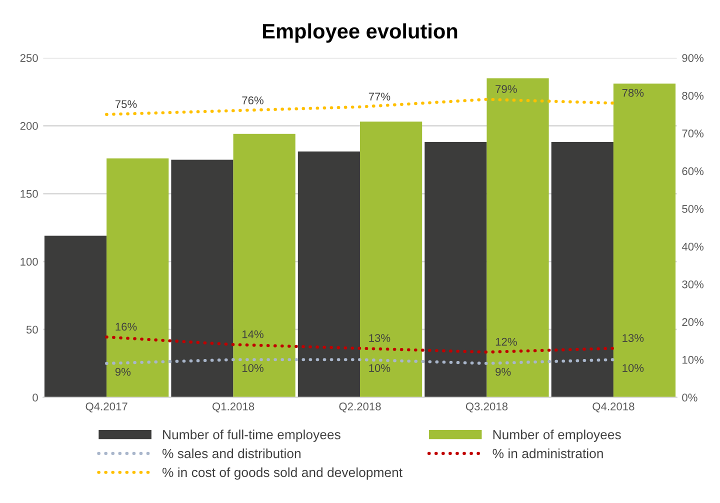  What do you see at coordinates (29, 58) in the screenshot?
I see `y-tick-label: 250` at bounding box center [29, 58].